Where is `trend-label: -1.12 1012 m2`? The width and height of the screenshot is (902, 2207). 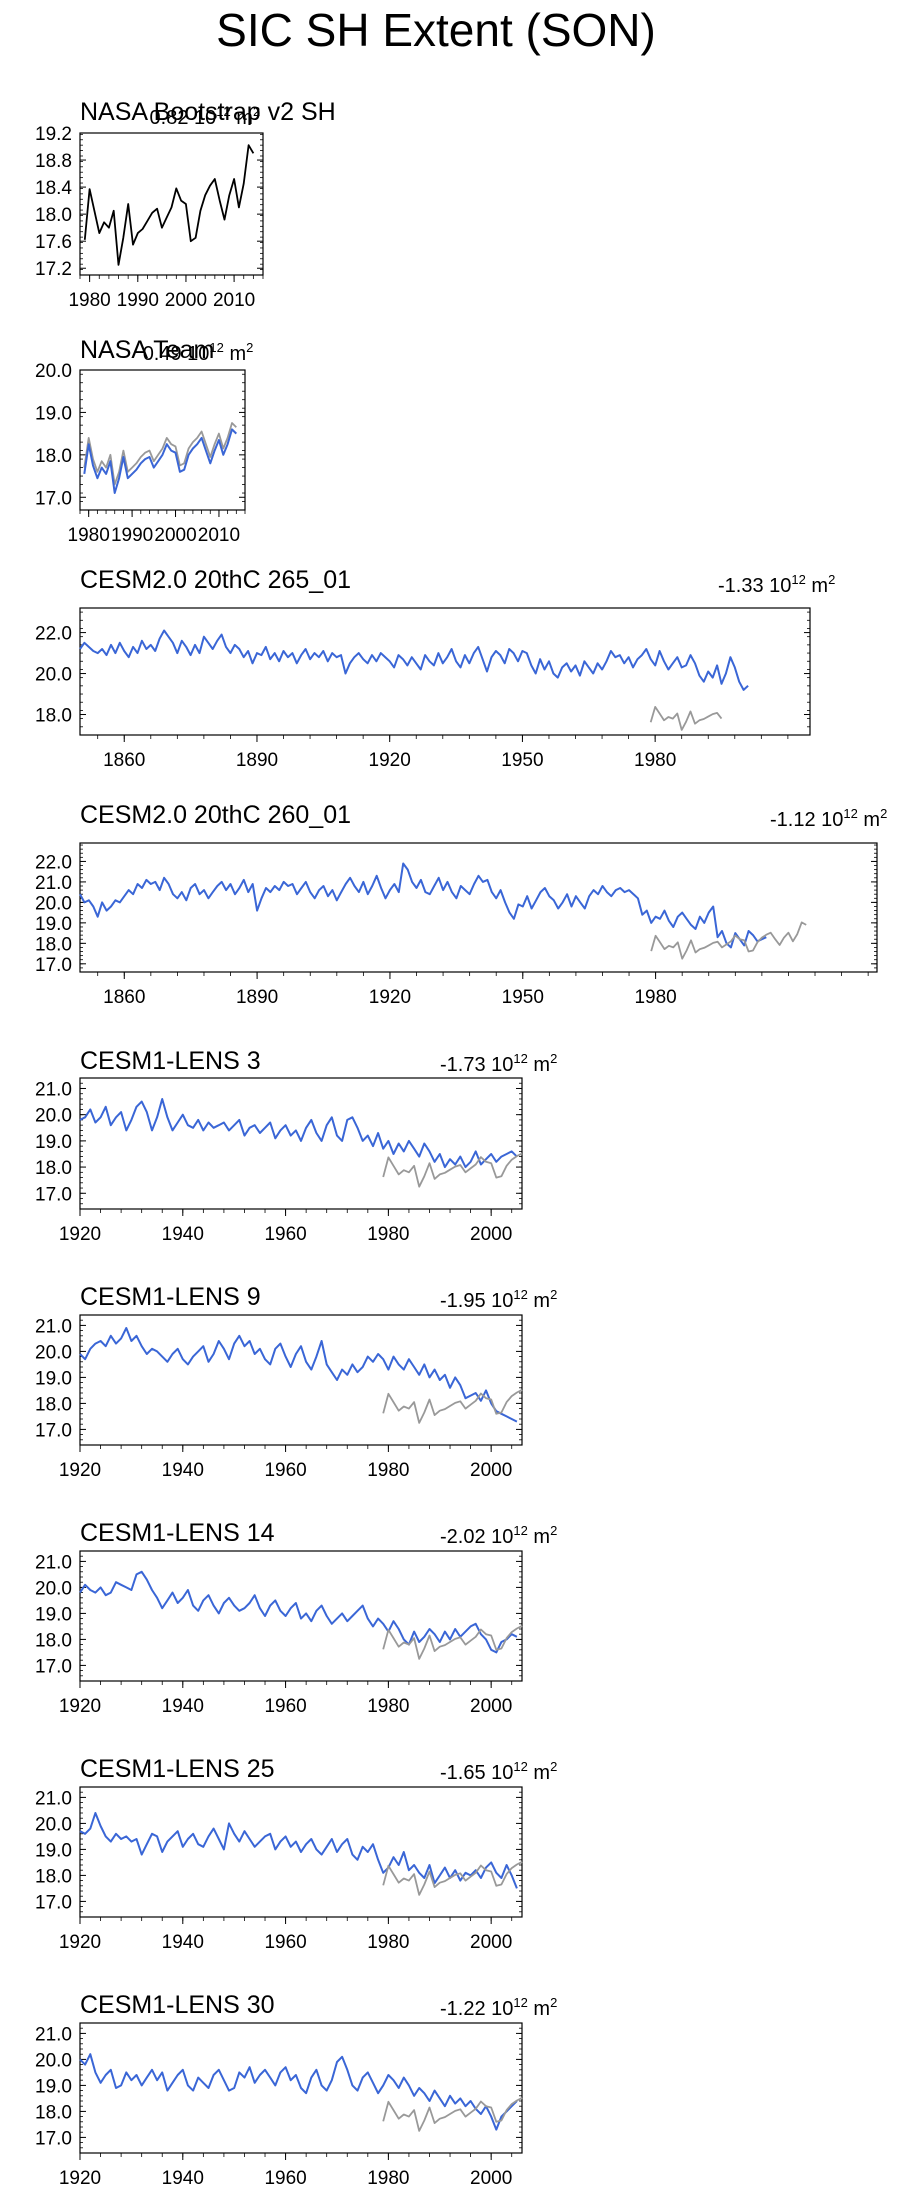 trend-label: -1.12 1012 m2 is located at coordinates (828, 818).